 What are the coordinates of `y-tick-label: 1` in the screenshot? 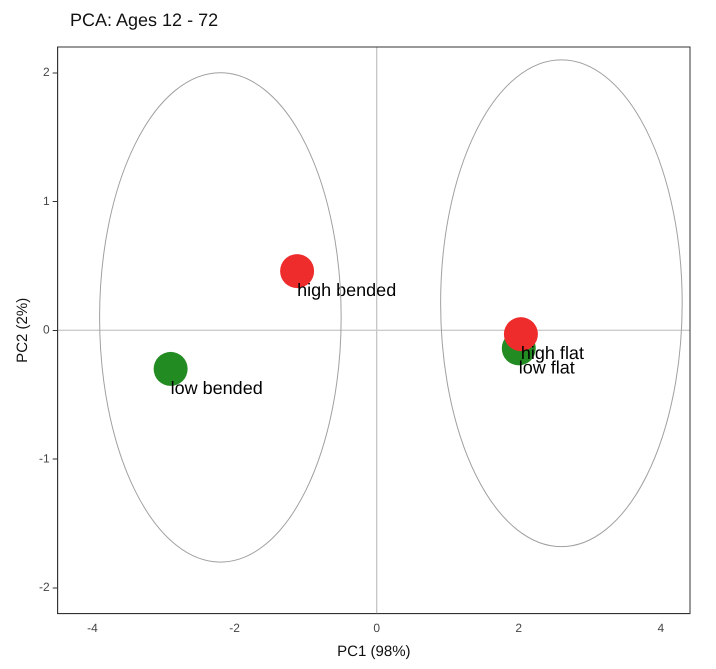 It's located at (46, 201).